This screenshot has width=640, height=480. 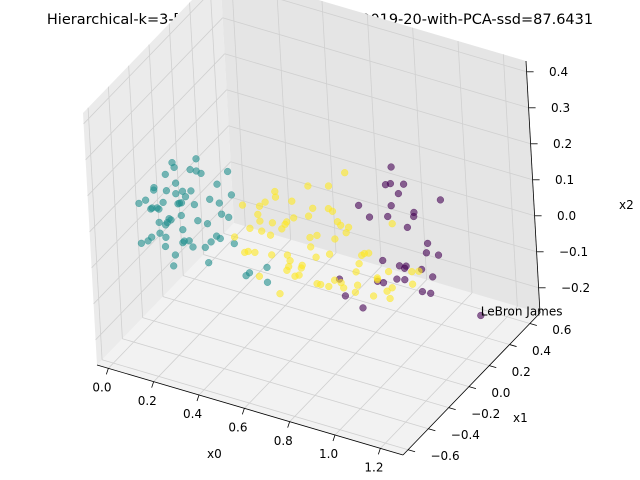 I want to click on x-tick-label: 0.8, so click(x=283, y=441).